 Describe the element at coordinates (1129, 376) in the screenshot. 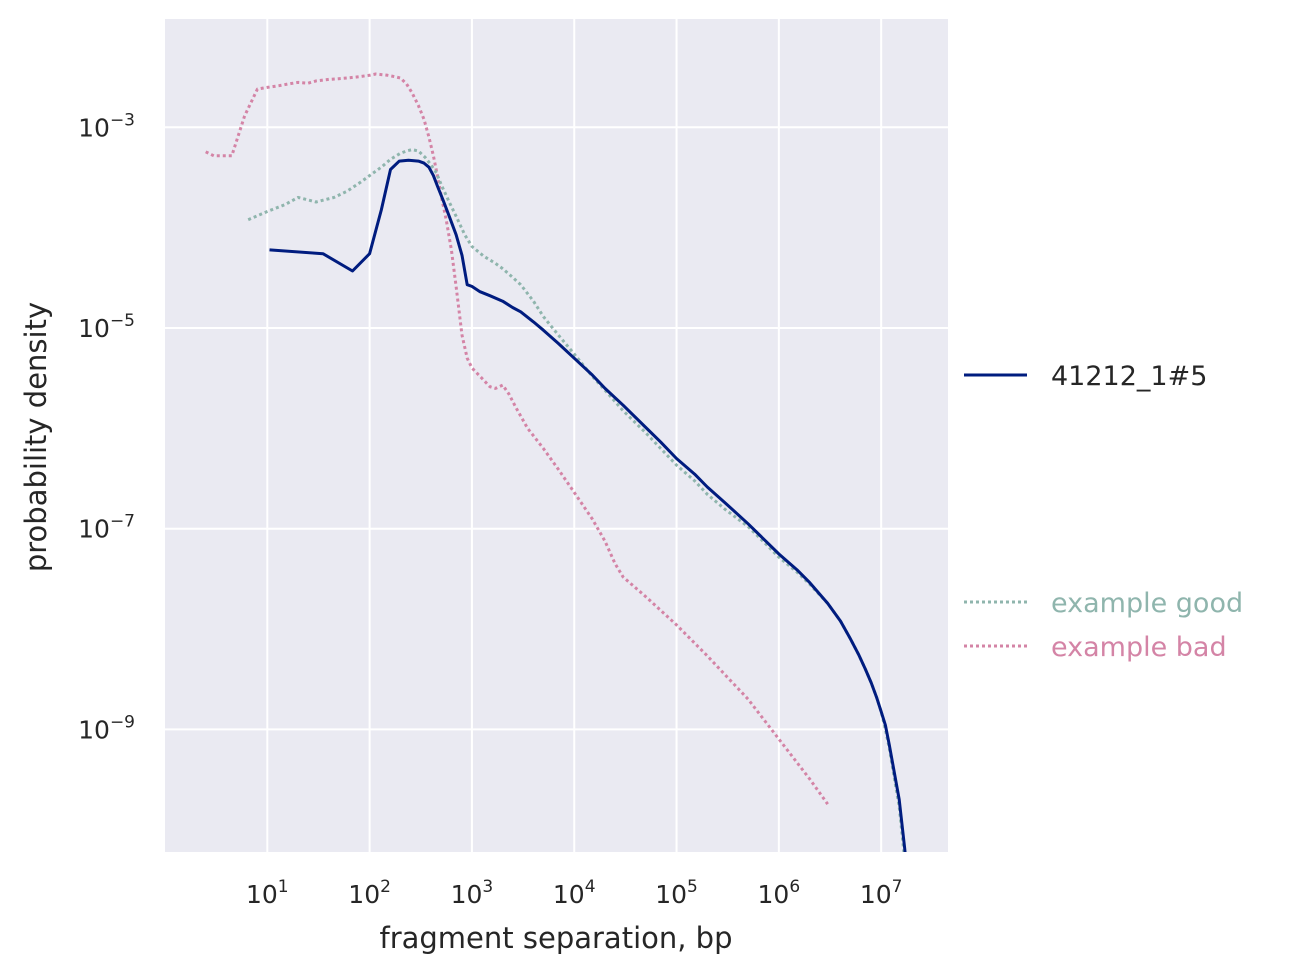

I see `legend-label: 41212_1#5` at that location.